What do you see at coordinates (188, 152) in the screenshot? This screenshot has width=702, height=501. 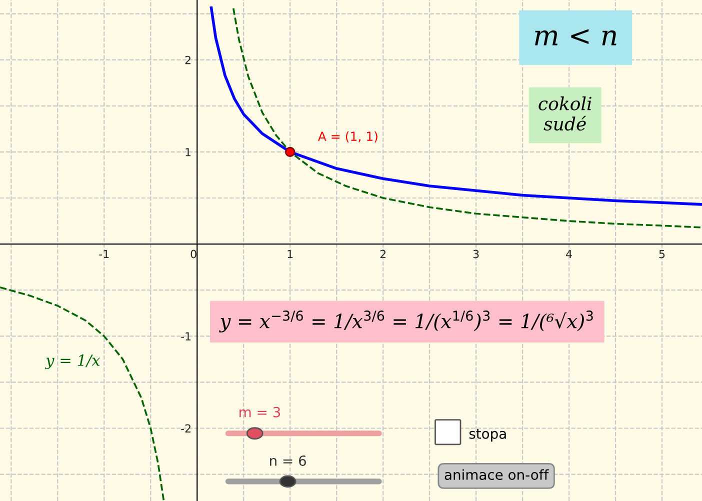 I see `y-tick-label: 1` at bounding box center [188, 152].